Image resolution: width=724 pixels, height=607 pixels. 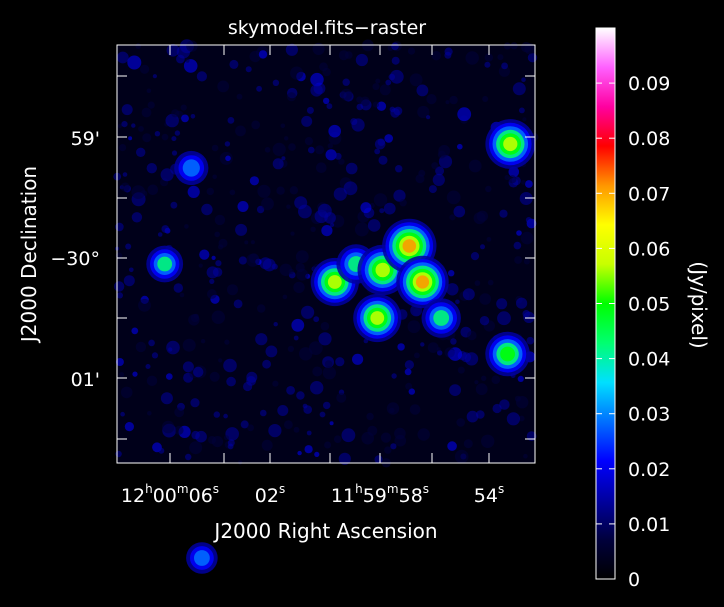 I want to click on colorbar-ticks: 0 0.01 0.02 0.03 0.04 0.05 0.06 0.07 0.08 0.09, so click(x=633, y=332).